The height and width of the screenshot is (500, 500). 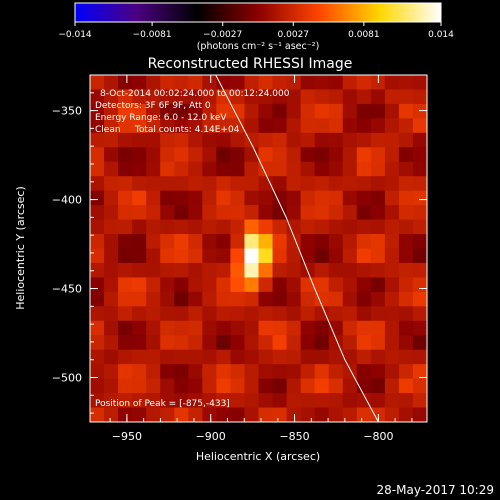 I want to click on y-axis-label: Heliocentric Y (arcsec), so click(x=20, y=248).